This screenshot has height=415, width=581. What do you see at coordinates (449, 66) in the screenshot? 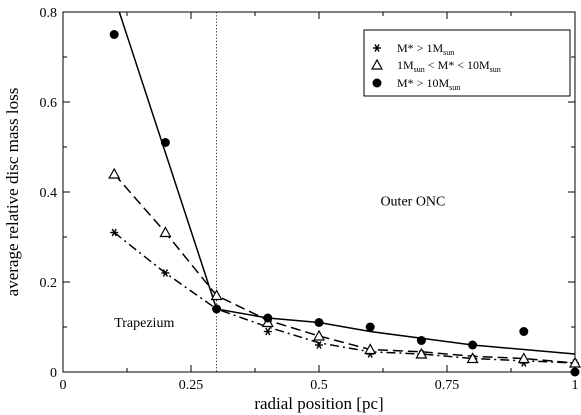
I see `legend-entry-intermediate-mass: 1Msun < M* < 10Msun` at bounding box center [449, 66].